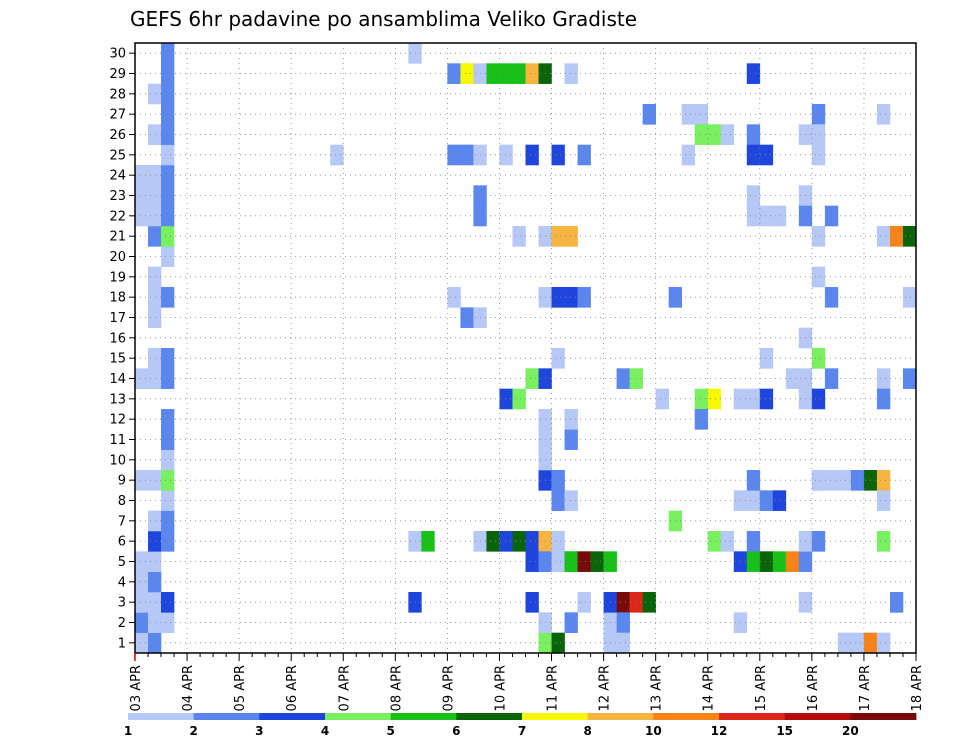 This screenshot has height=742, width=960. Describe the element at coordinates (325, 731) in the screenshot. I see `legend-label: 4` at that location.